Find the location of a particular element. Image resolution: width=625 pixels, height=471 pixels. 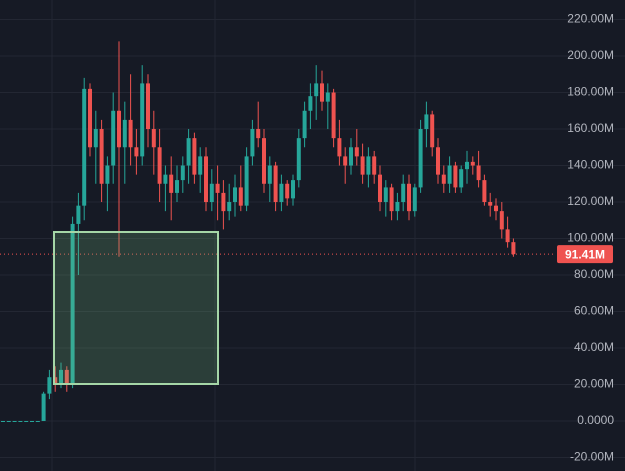

rectangle-drawing is located at coordinates (136, 308).